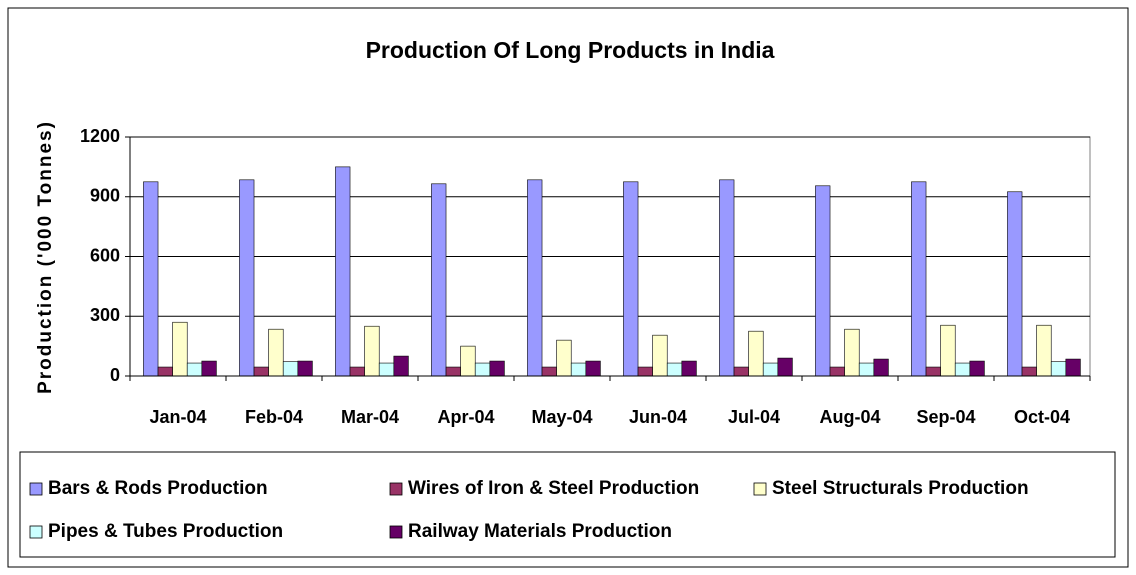 The width and height of the screenshot is (1136, 575). Describe the element at coordinates (105, 315) in the screenshot. I see `y-tick-label: 300` at that location.